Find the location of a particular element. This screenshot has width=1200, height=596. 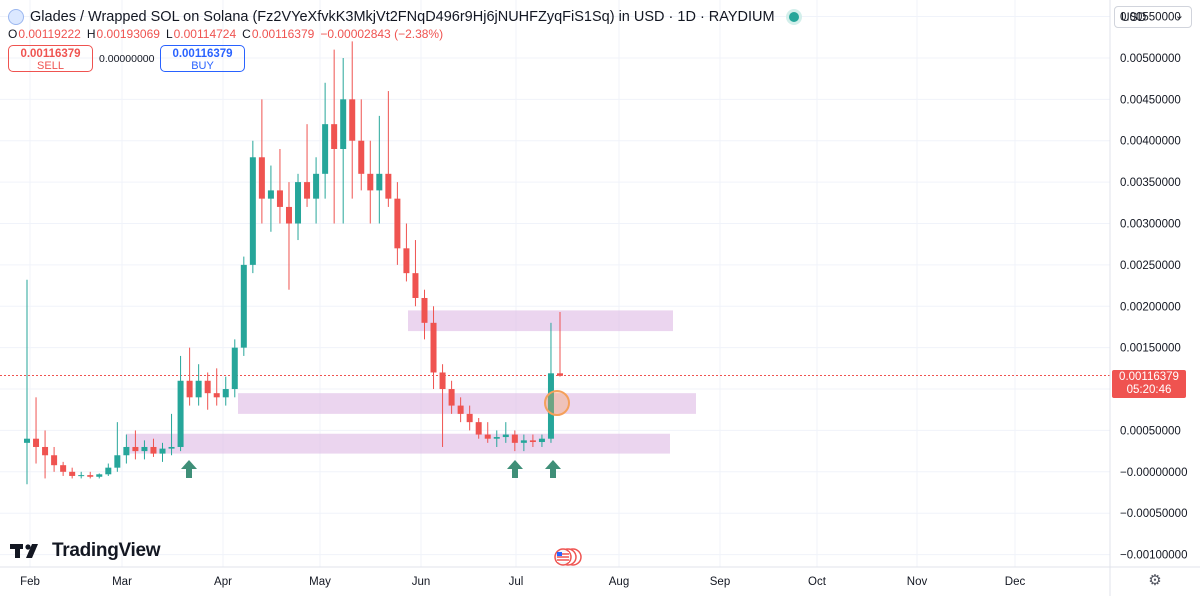

tradingview-logo-icon is located at coordinates (24, 551).